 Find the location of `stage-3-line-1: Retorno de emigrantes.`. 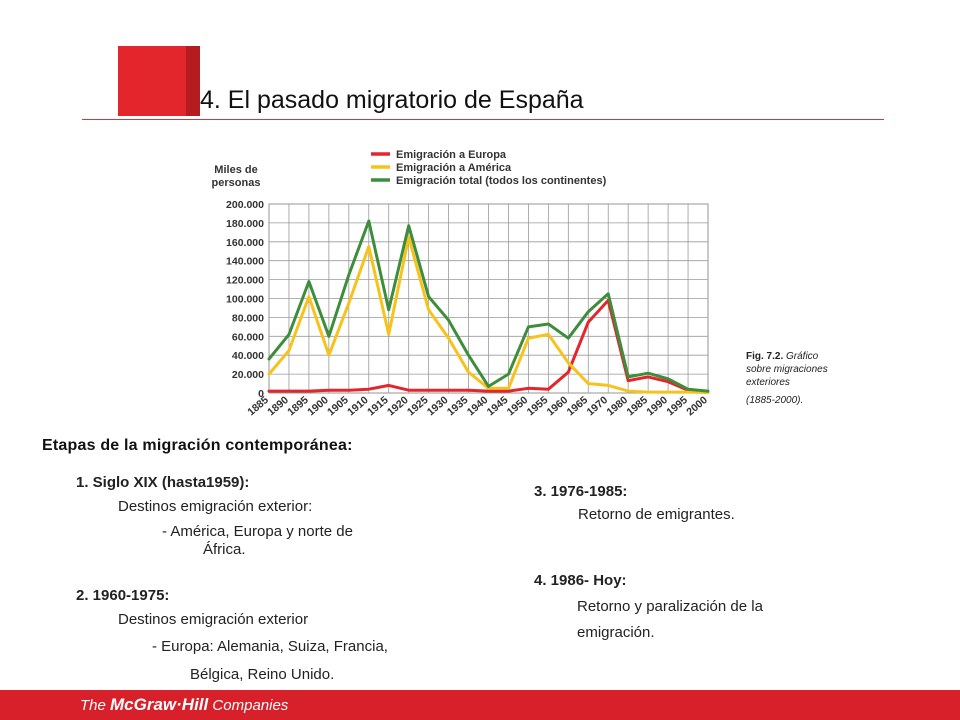

stage-3-line-1: Retorno de emigrantes. is located at coordinates (656, 514).